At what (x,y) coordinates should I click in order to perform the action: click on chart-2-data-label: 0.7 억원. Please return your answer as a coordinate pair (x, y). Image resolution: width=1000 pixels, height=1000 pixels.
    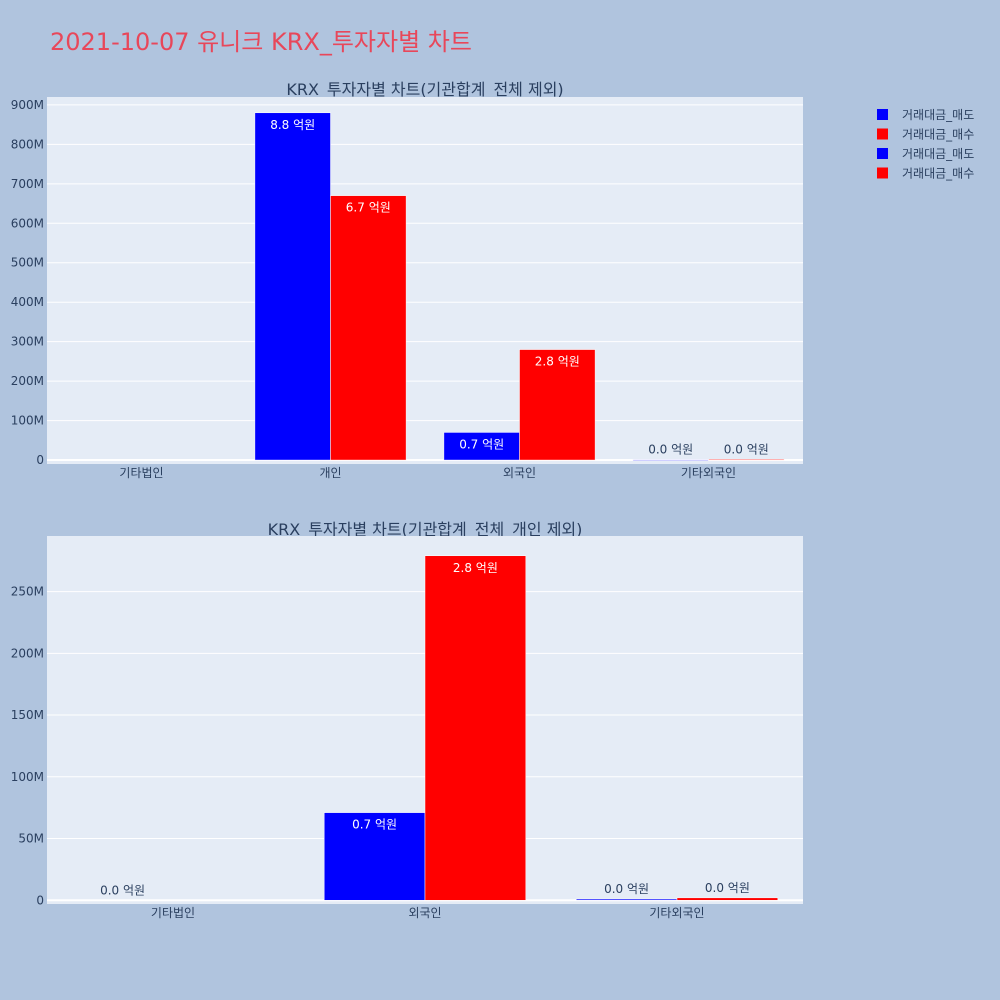
    Looking at the image, I should click on (374, 825).